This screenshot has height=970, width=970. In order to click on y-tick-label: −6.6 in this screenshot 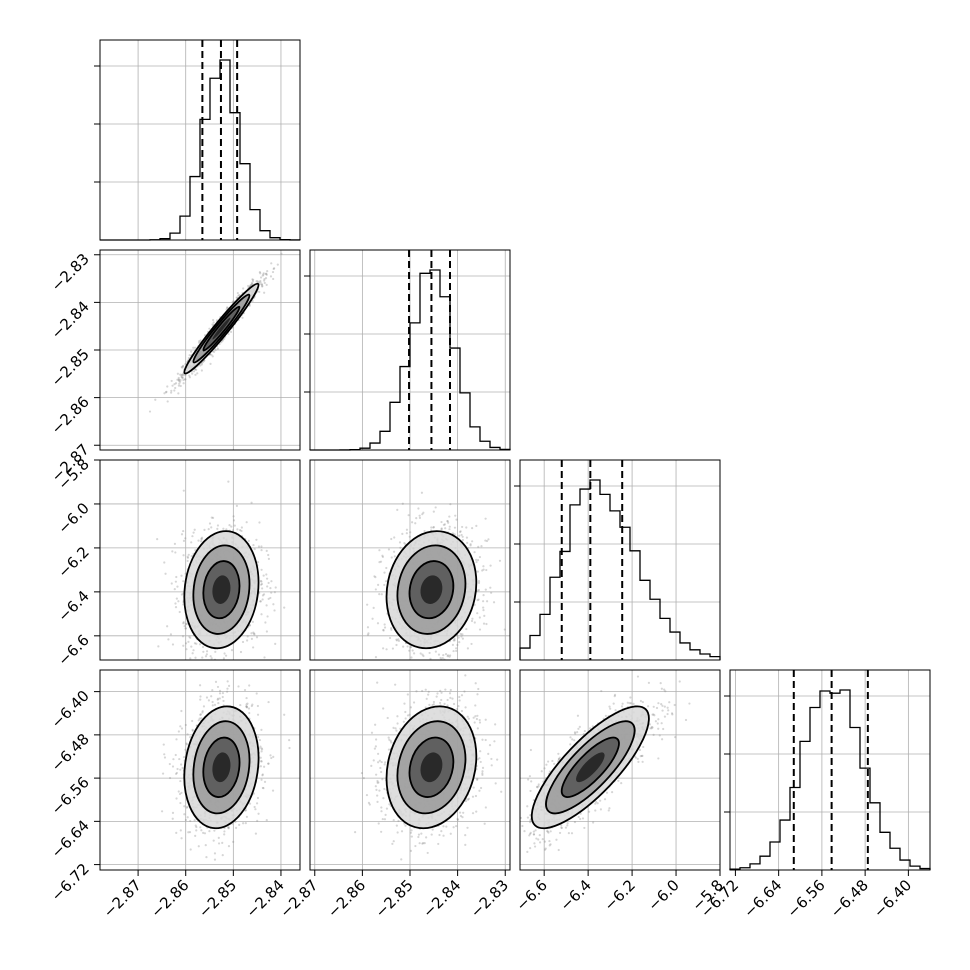, I will do `click(73, 650)`.